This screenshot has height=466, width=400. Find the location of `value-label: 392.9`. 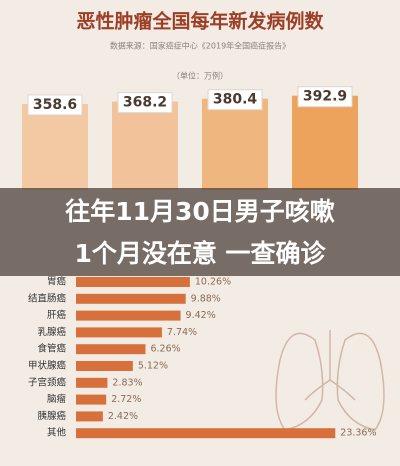

value-label: 392.9 is located at coordinates (325, 97).